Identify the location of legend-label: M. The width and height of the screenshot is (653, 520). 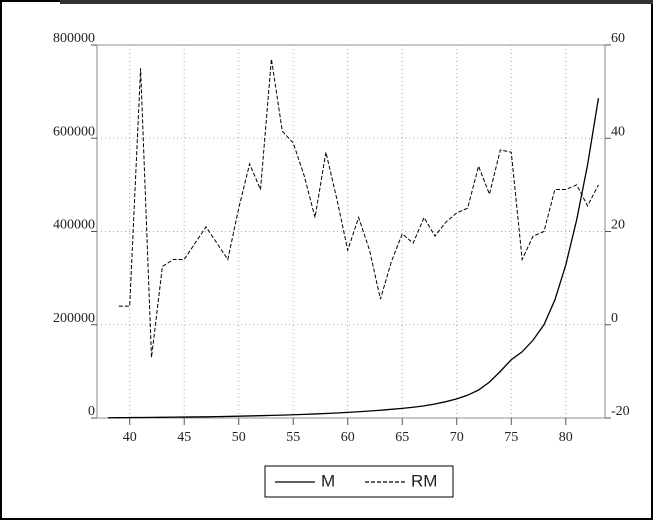
(328, 480).